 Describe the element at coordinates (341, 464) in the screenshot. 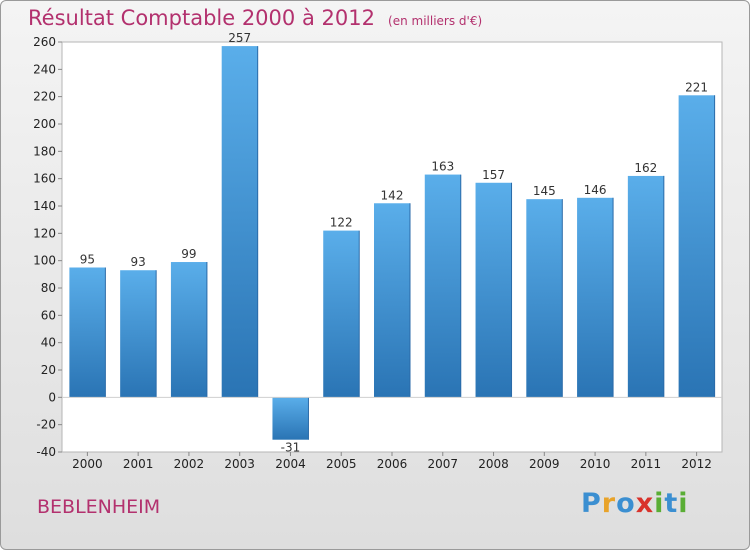

I see `x-tick-label: 2005` at that location.